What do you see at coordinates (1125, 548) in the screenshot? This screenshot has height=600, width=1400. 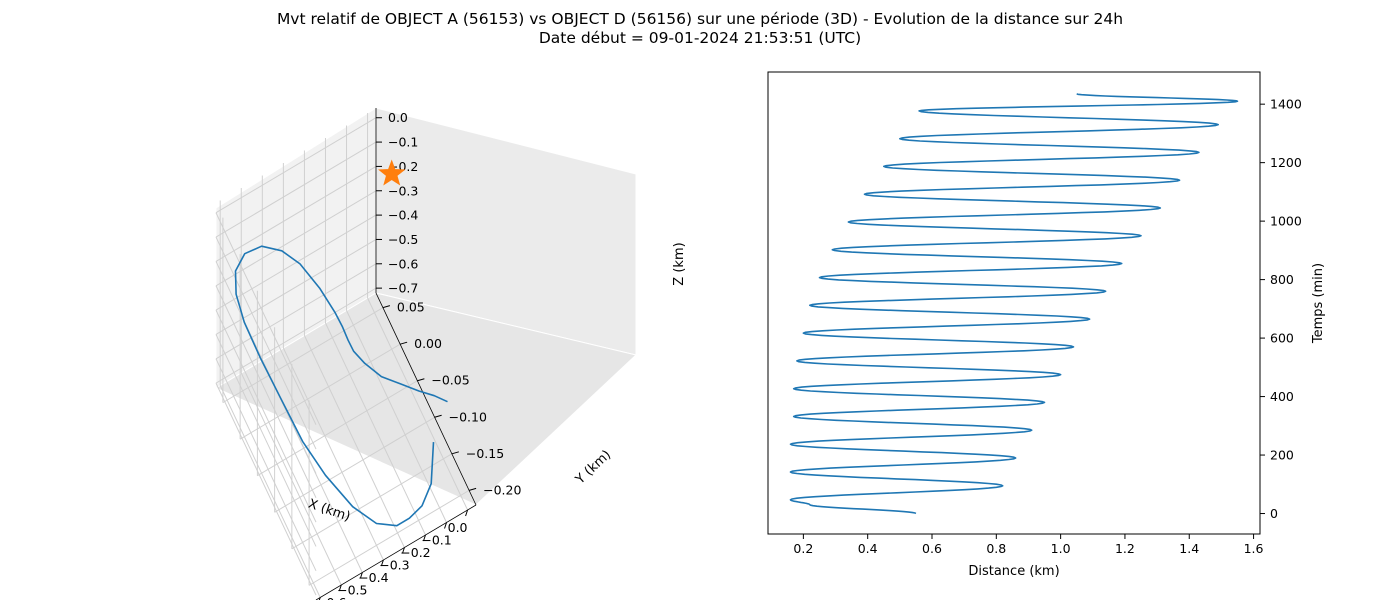 I see `distance-tick-label: 1.2` at bounding box center [1125, 548].